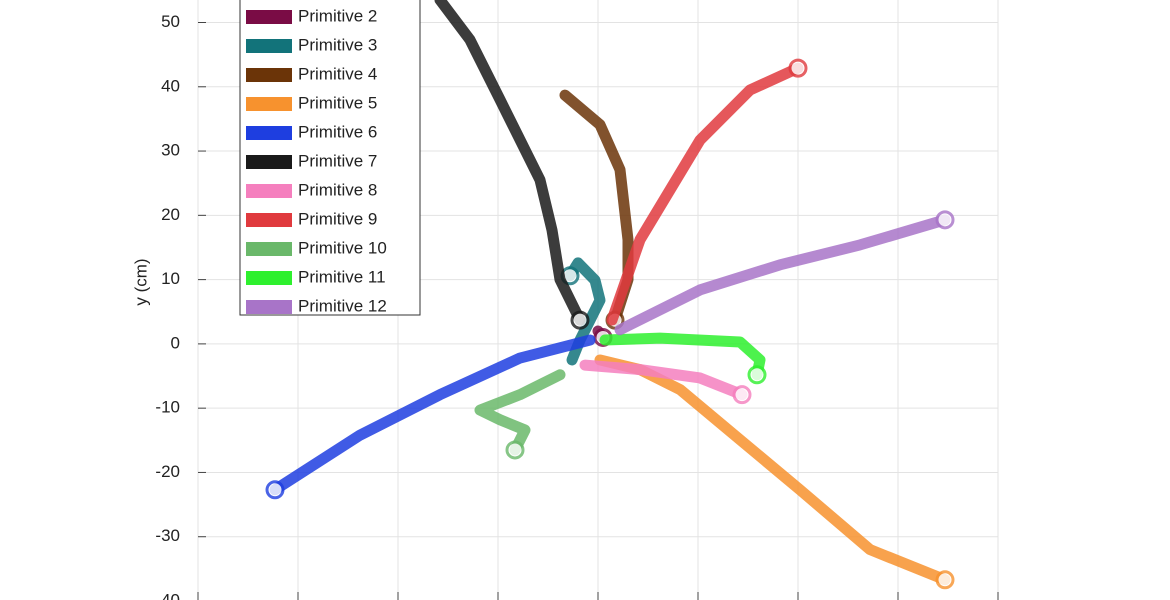  Describe the element at coordinates (170, 150) in the screenshot. I see `y-tick-label: 30` at that location.